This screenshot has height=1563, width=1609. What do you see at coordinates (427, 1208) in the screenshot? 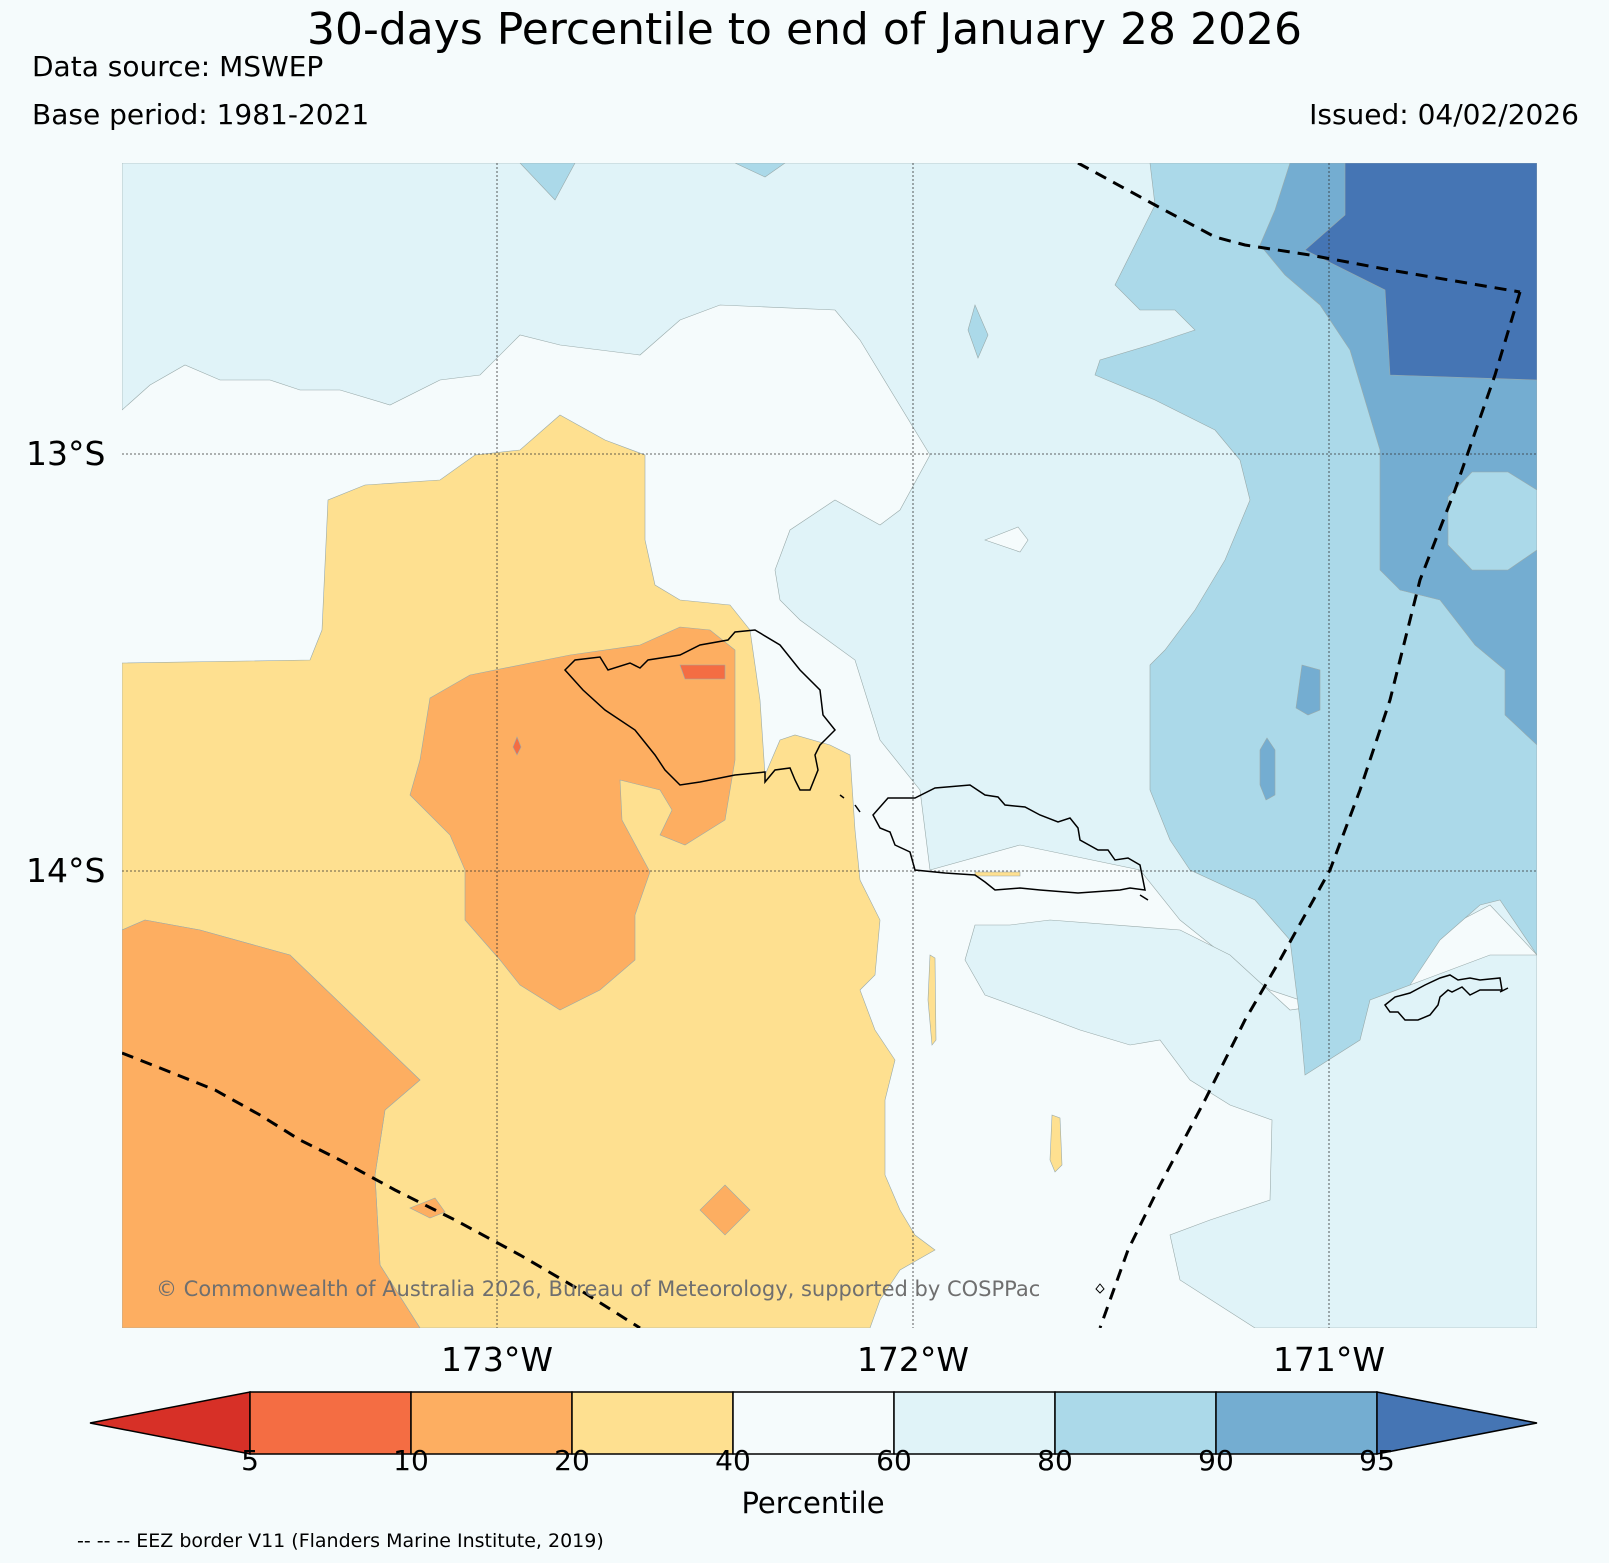
I see `contour-10-20-sliver` at bounding box center [427, 1208].